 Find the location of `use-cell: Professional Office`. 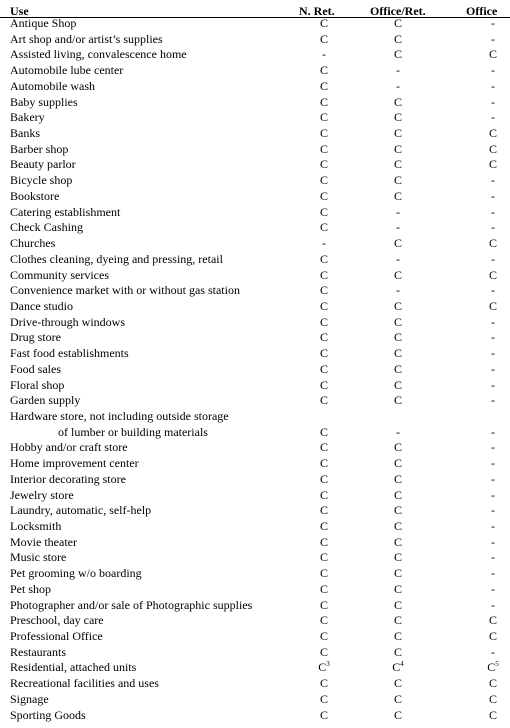

use-cell: Professional Office is located at coordinates (56, 636).